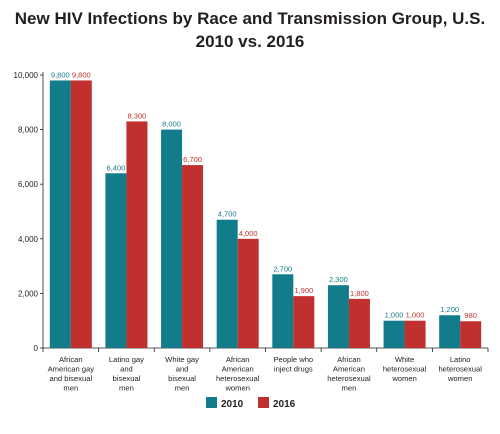 This screenshot has height=434, width=500. Describe the element at coordinates (60, 74) in the screenshot. I see `data-label-2010: 9,800` at that location.